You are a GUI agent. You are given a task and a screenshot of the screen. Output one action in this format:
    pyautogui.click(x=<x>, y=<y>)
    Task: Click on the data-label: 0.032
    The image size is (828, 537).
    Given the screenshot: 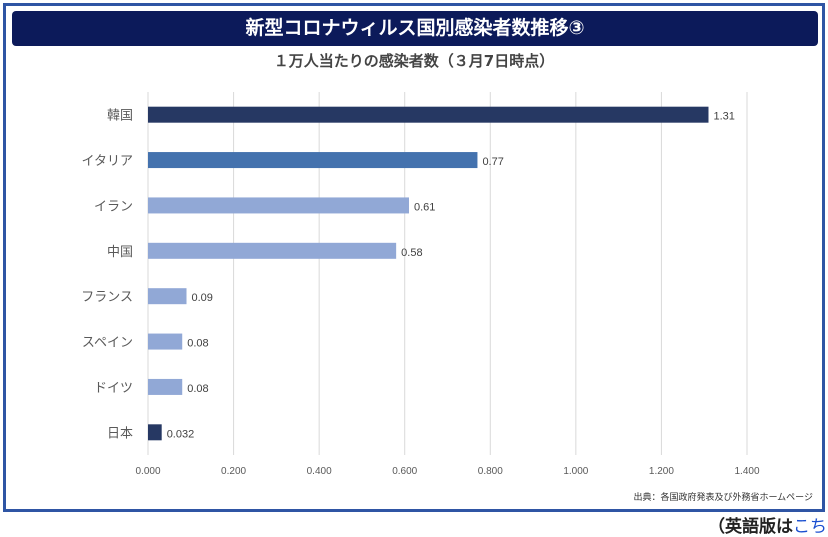 What is the action you would take?
    pyautogui.click(x=181, y=434)
    